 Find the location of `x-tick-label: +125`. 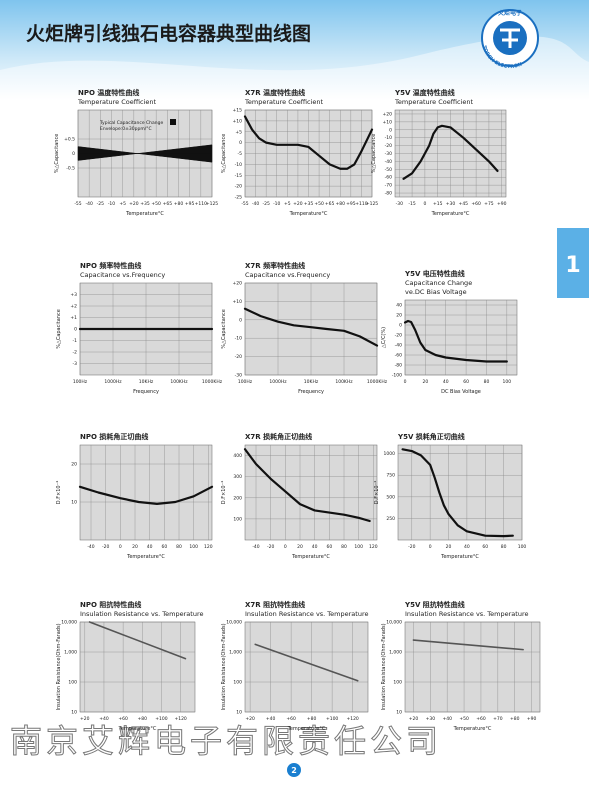

x-tick-label: +125 is located at coordinates (372, 204).